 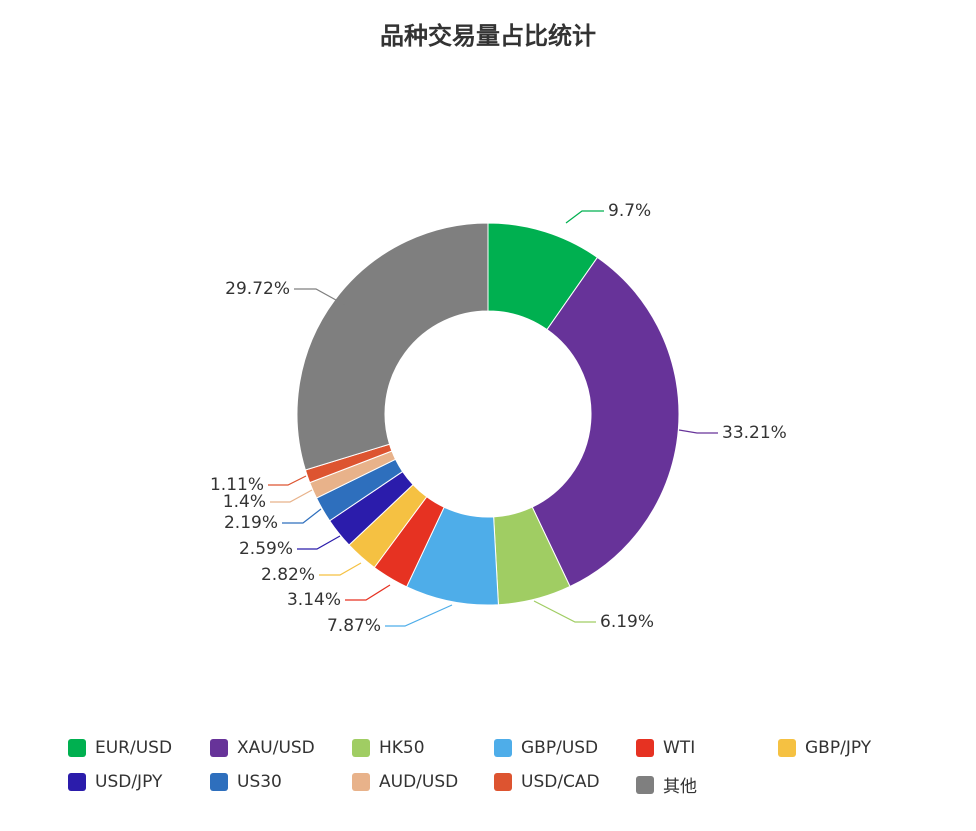 I want to click on data-label: 3.14%, so click(x=314, y=600).